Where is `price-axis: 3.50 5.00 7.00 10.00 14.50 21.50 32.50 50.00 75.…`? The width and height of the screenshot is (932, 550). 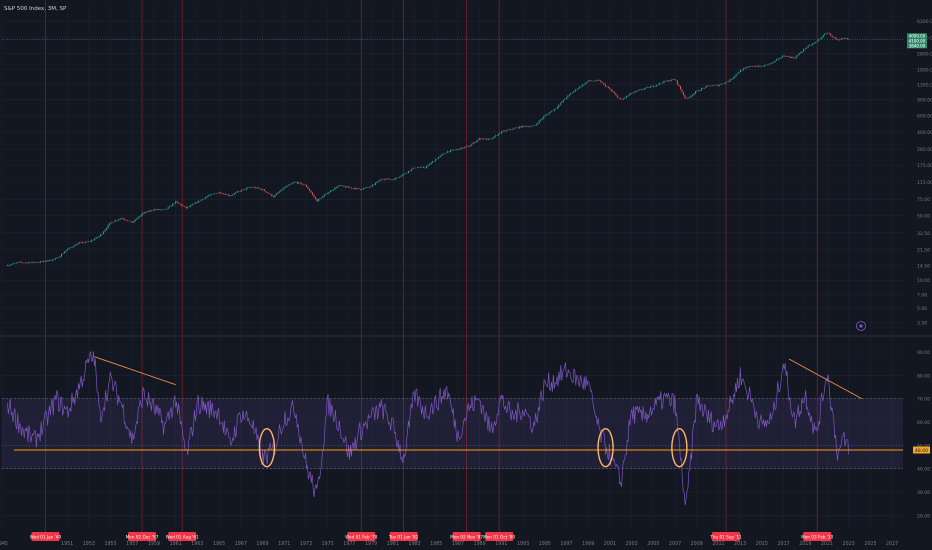 price-axis: 3.50 5.00 7.00 10.00 14.50 21.50 32.50 50.00 75.… is located at coordinates (919, 269).